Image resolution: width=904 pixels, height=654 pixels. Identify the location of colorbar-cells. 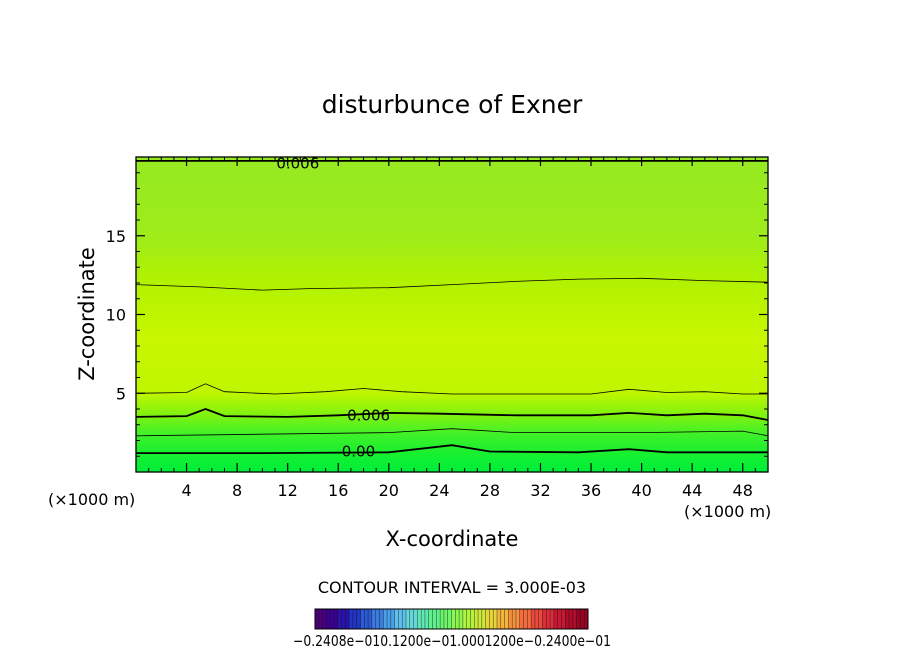
(451, 619).